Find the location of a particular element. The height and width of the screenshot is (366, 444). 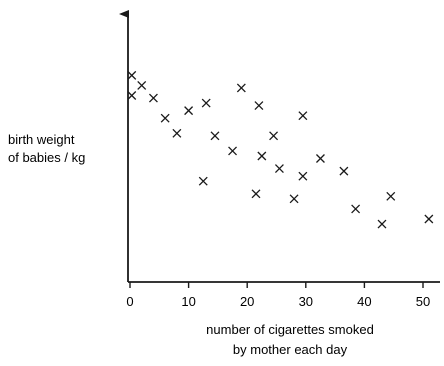

x-tick-label: 10 is located at coordinates (188, 301).